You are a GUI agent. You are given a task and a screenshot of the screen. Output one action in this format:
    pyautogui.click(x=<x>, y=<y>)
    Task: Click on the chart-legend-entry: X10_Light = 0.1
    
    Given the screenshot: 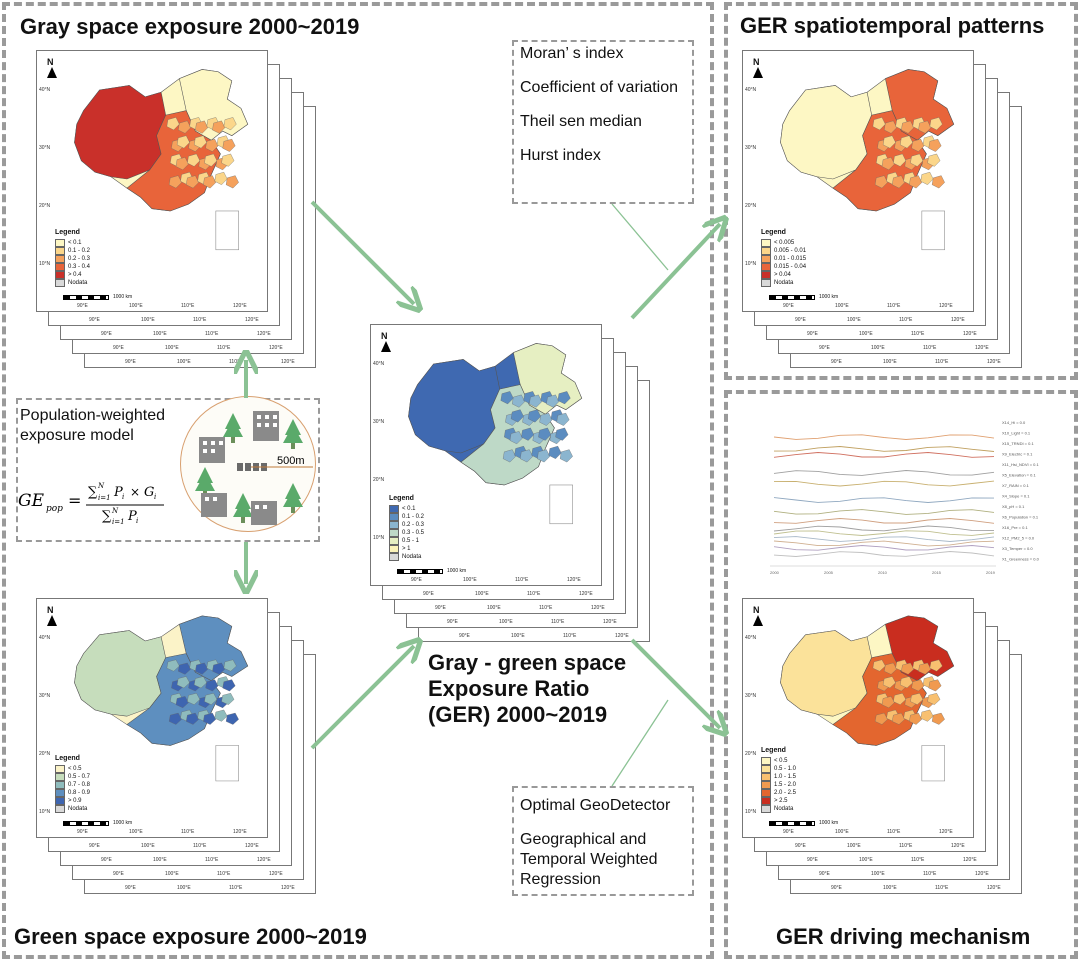 What is the action you would take?
    pyautogui.click(x=1016, y=433)
    